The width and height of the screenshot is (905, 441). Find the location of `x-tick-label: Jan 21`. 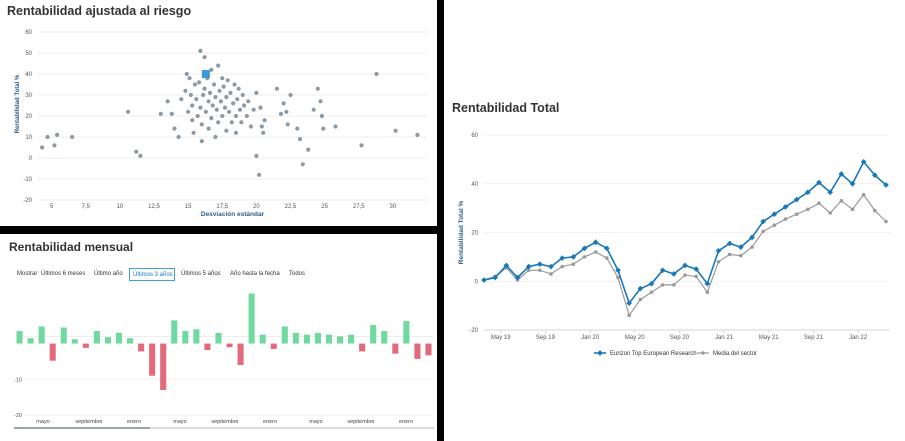

x-tick-label: Jan 21 is located at coordinates (724, 338).